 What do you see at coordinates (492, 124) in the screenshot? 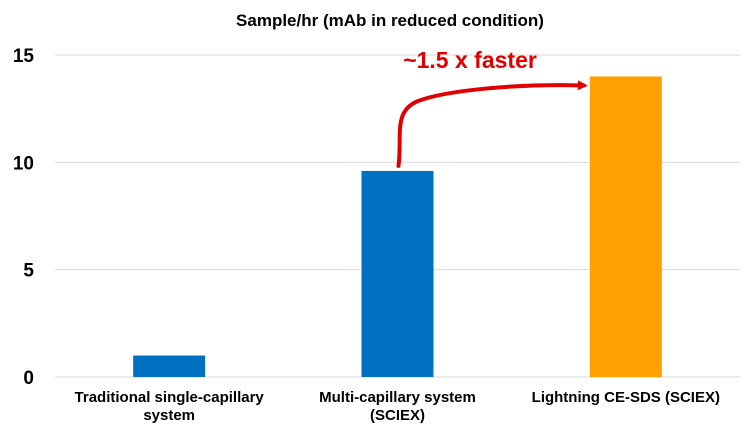
I see `speedup-arrow` at bounding box center [492, 124].